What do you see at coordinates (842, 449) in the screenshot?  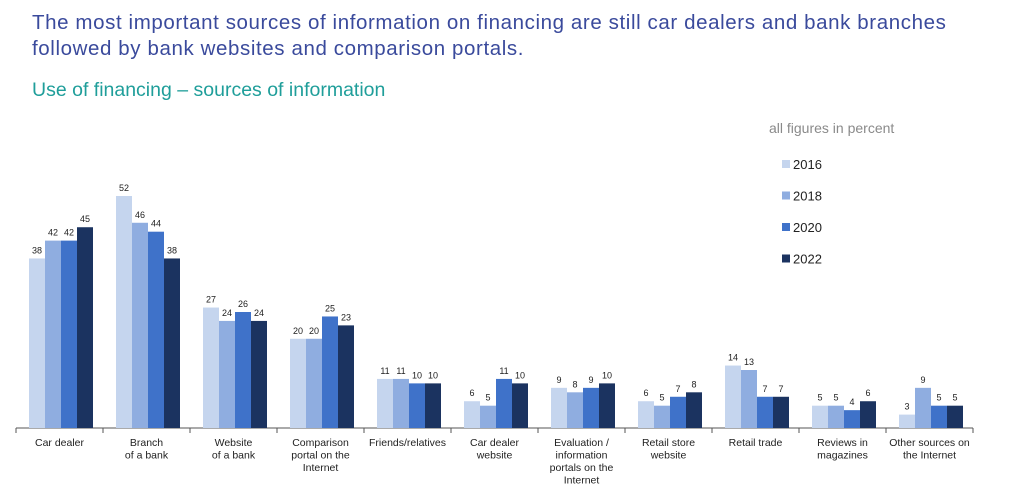 I see `category-label: Reviews in magazines` at bounding box center [842, 449].